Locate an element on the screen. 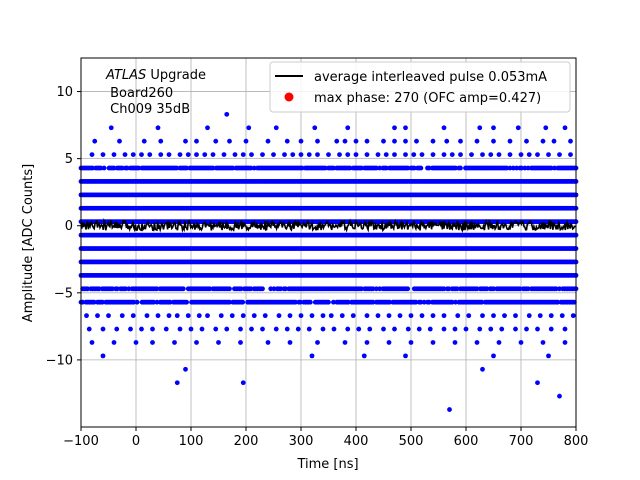  average-pulse-line is located at coordinates (328, 225).